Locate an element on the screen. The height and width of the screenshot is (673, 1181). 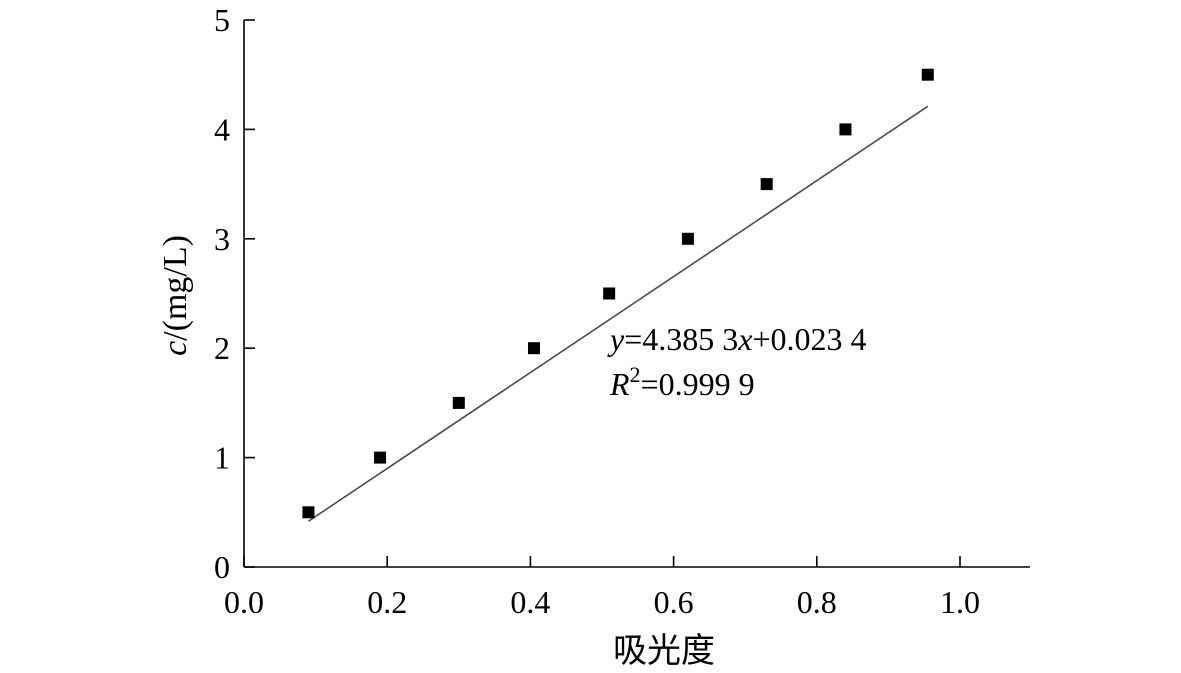
regression-annotation: y=4.385 3x+0.023 4 R2=0.999 9 is located at coordinates (737, 361).